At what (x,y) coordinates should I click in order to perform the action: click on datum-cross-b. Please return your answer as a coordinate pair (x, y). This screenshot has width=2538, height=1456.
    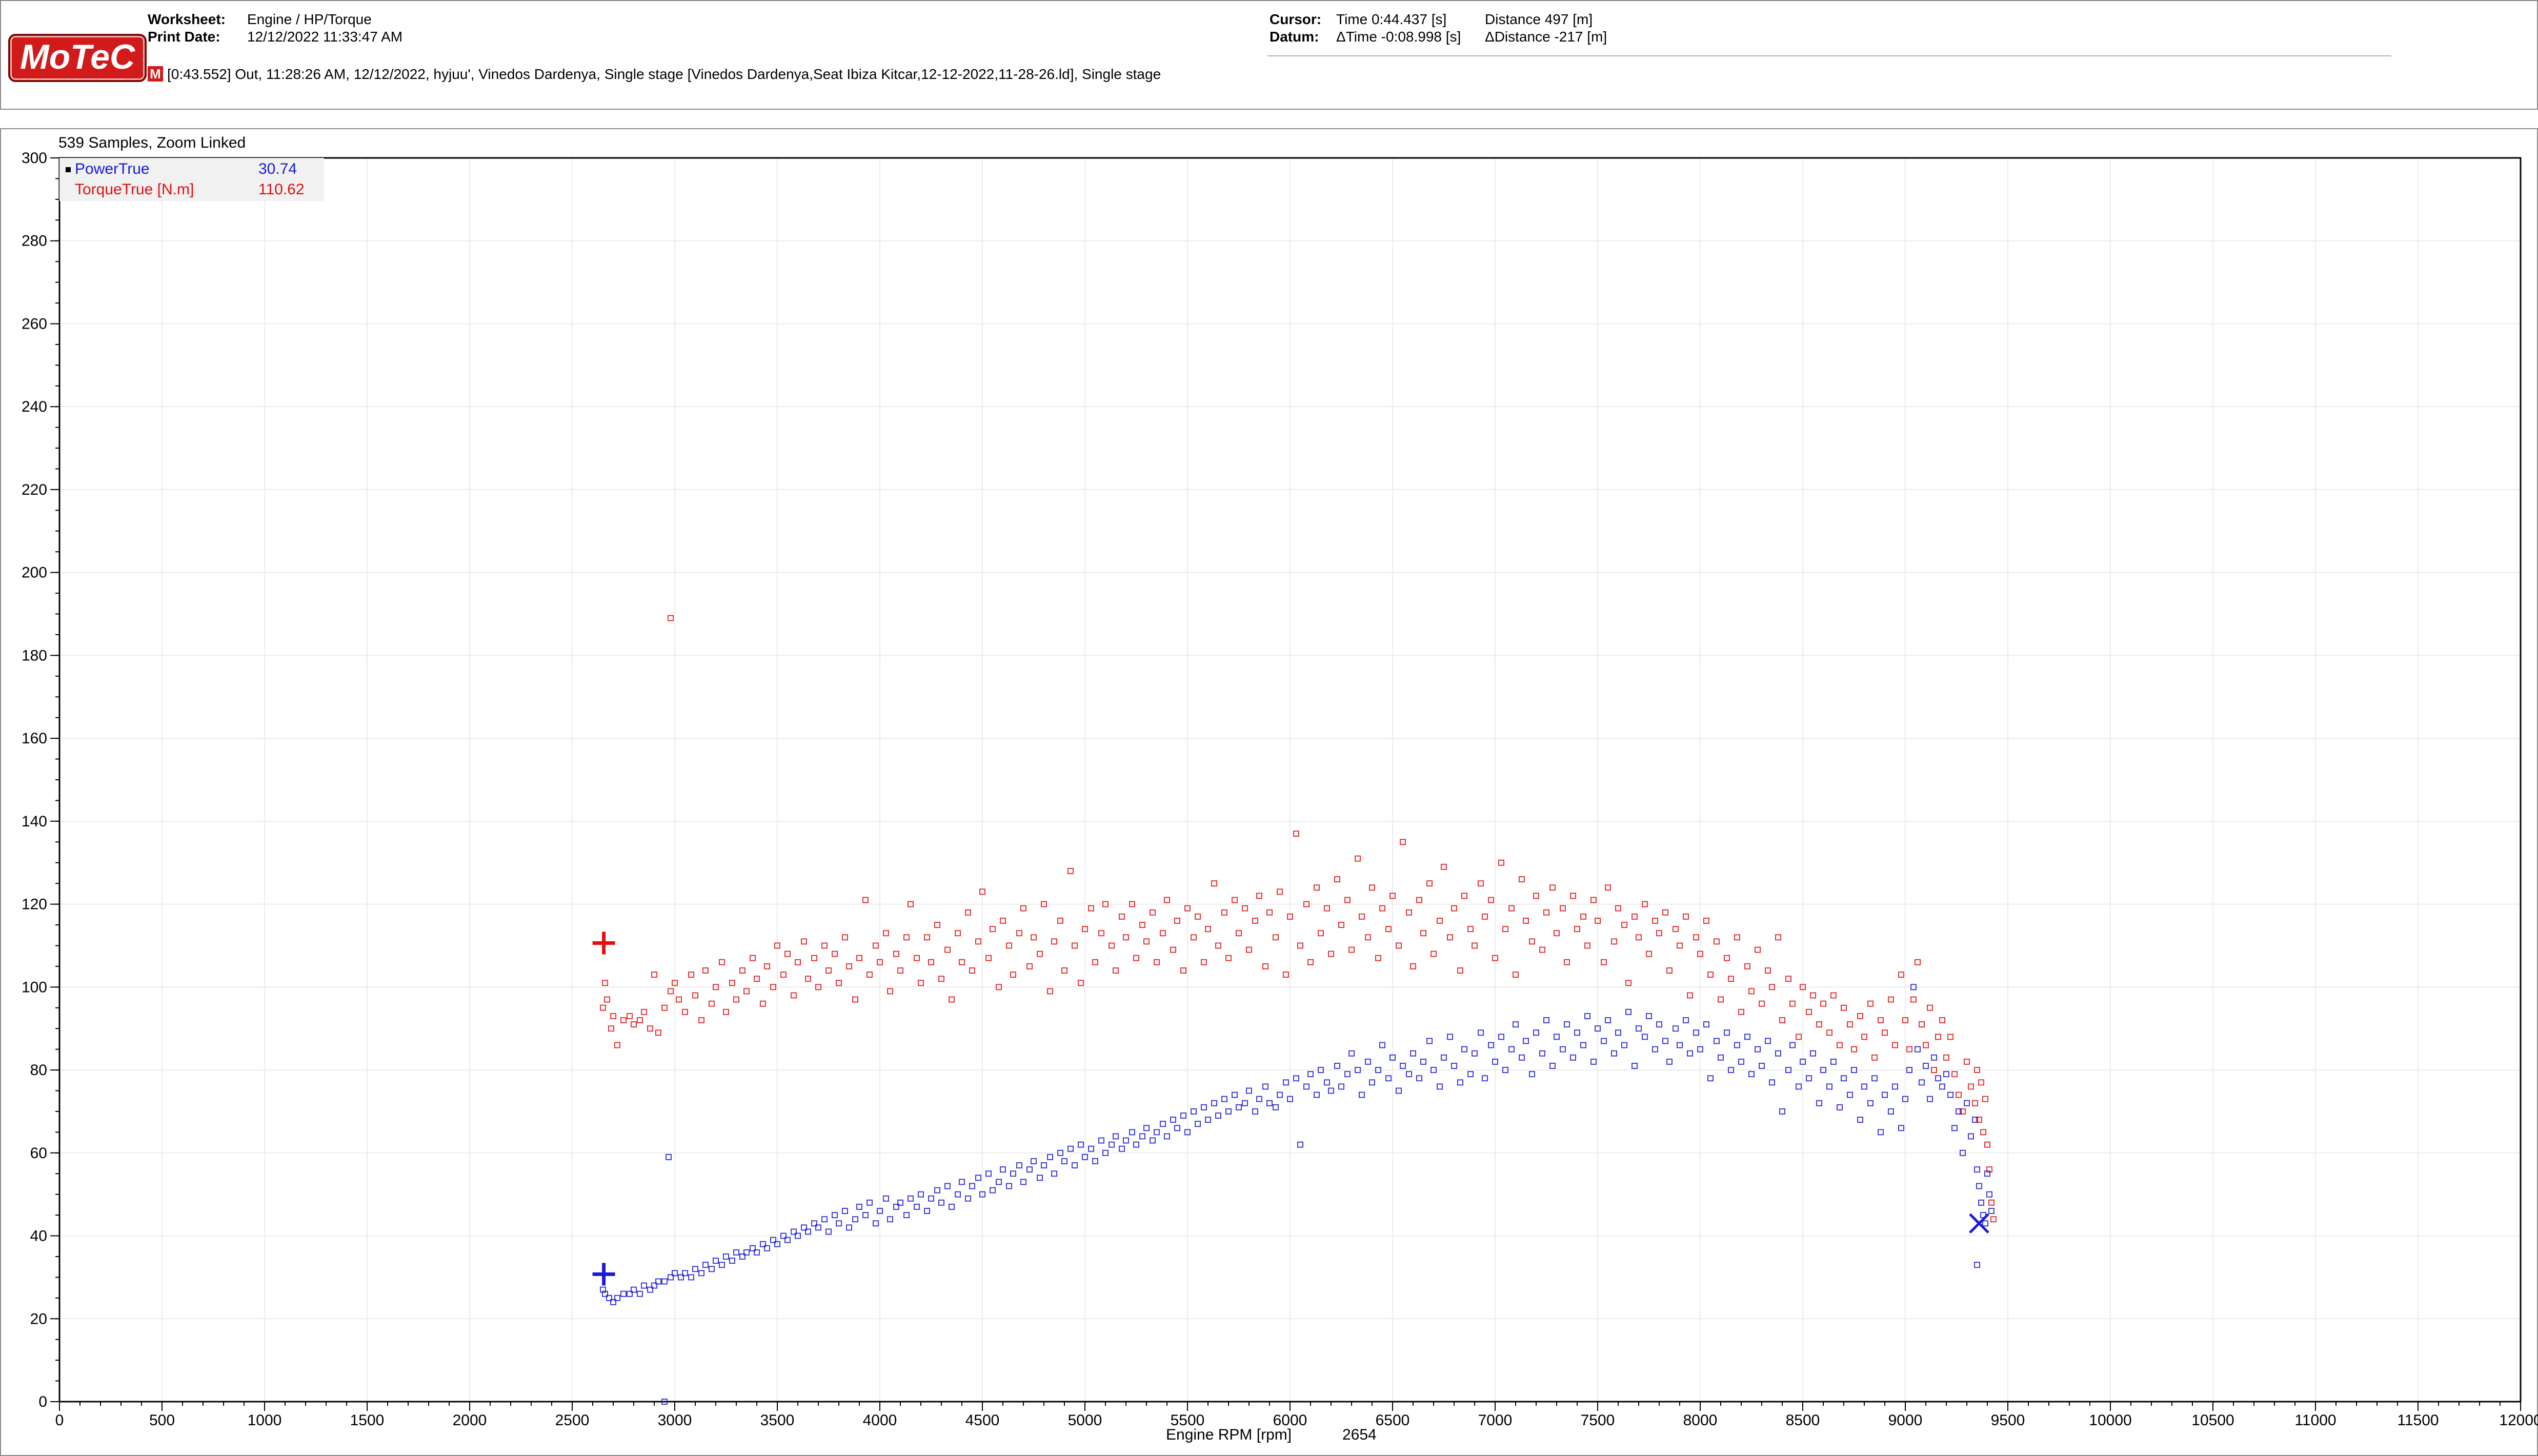
    Looking at the image, I should click on (1979, 1223).